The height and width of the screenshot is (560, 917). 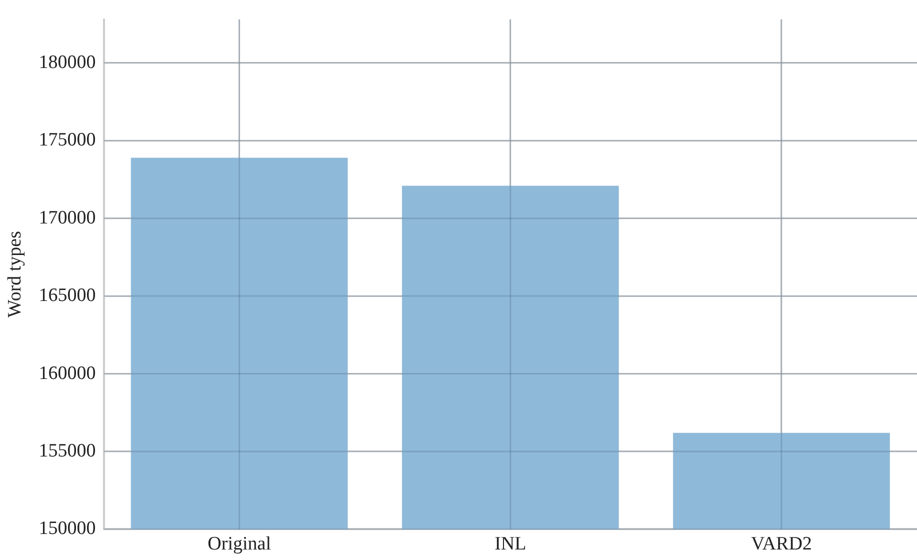 I want to click on y-tick-label: 155000, so click(x=67, y=451).